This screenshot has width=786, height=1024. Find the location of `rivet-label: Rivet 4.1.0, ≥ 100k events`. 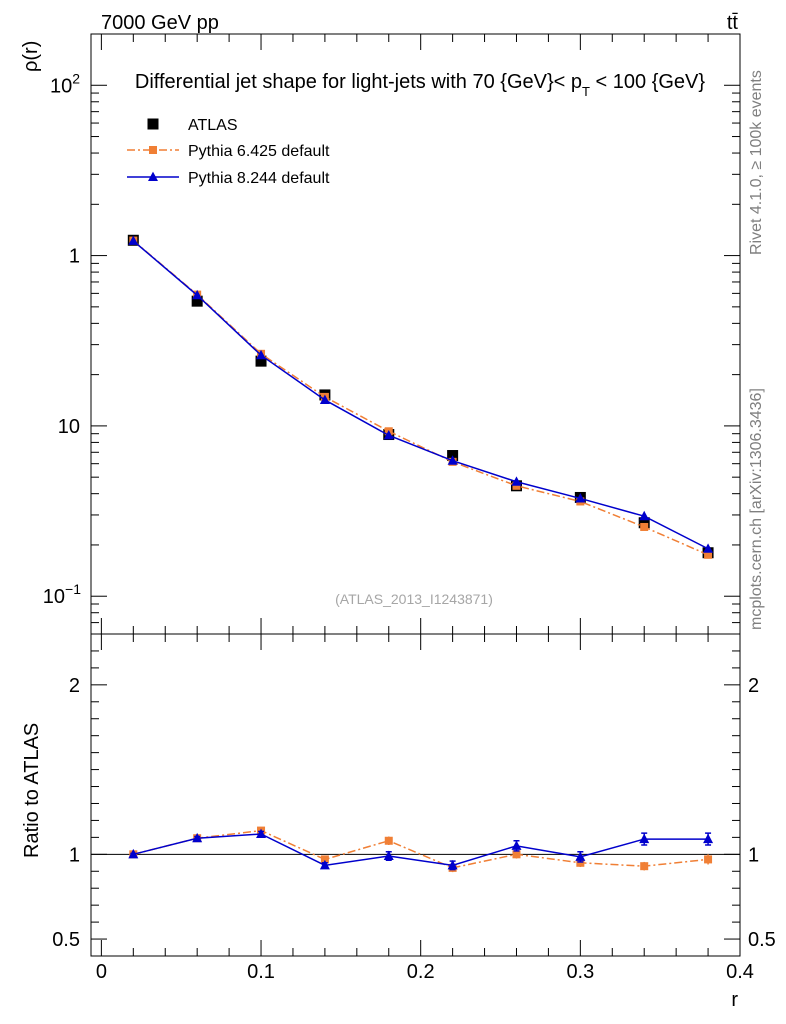

rivet-label: Rivet 4.1.0, ≥ 100k events is located at coordinates (756, 162).